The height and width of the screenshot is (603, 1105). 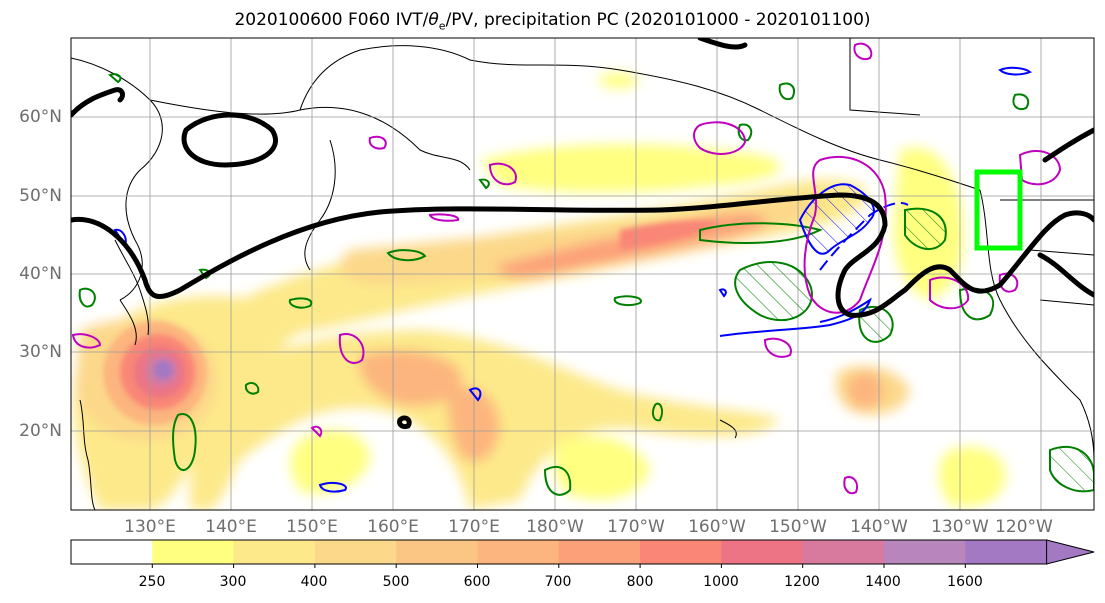 What do you see at coordinates (312, 527) in the screenshot?
I see `lon-label: 150°E` at bounding box center [312, 527].